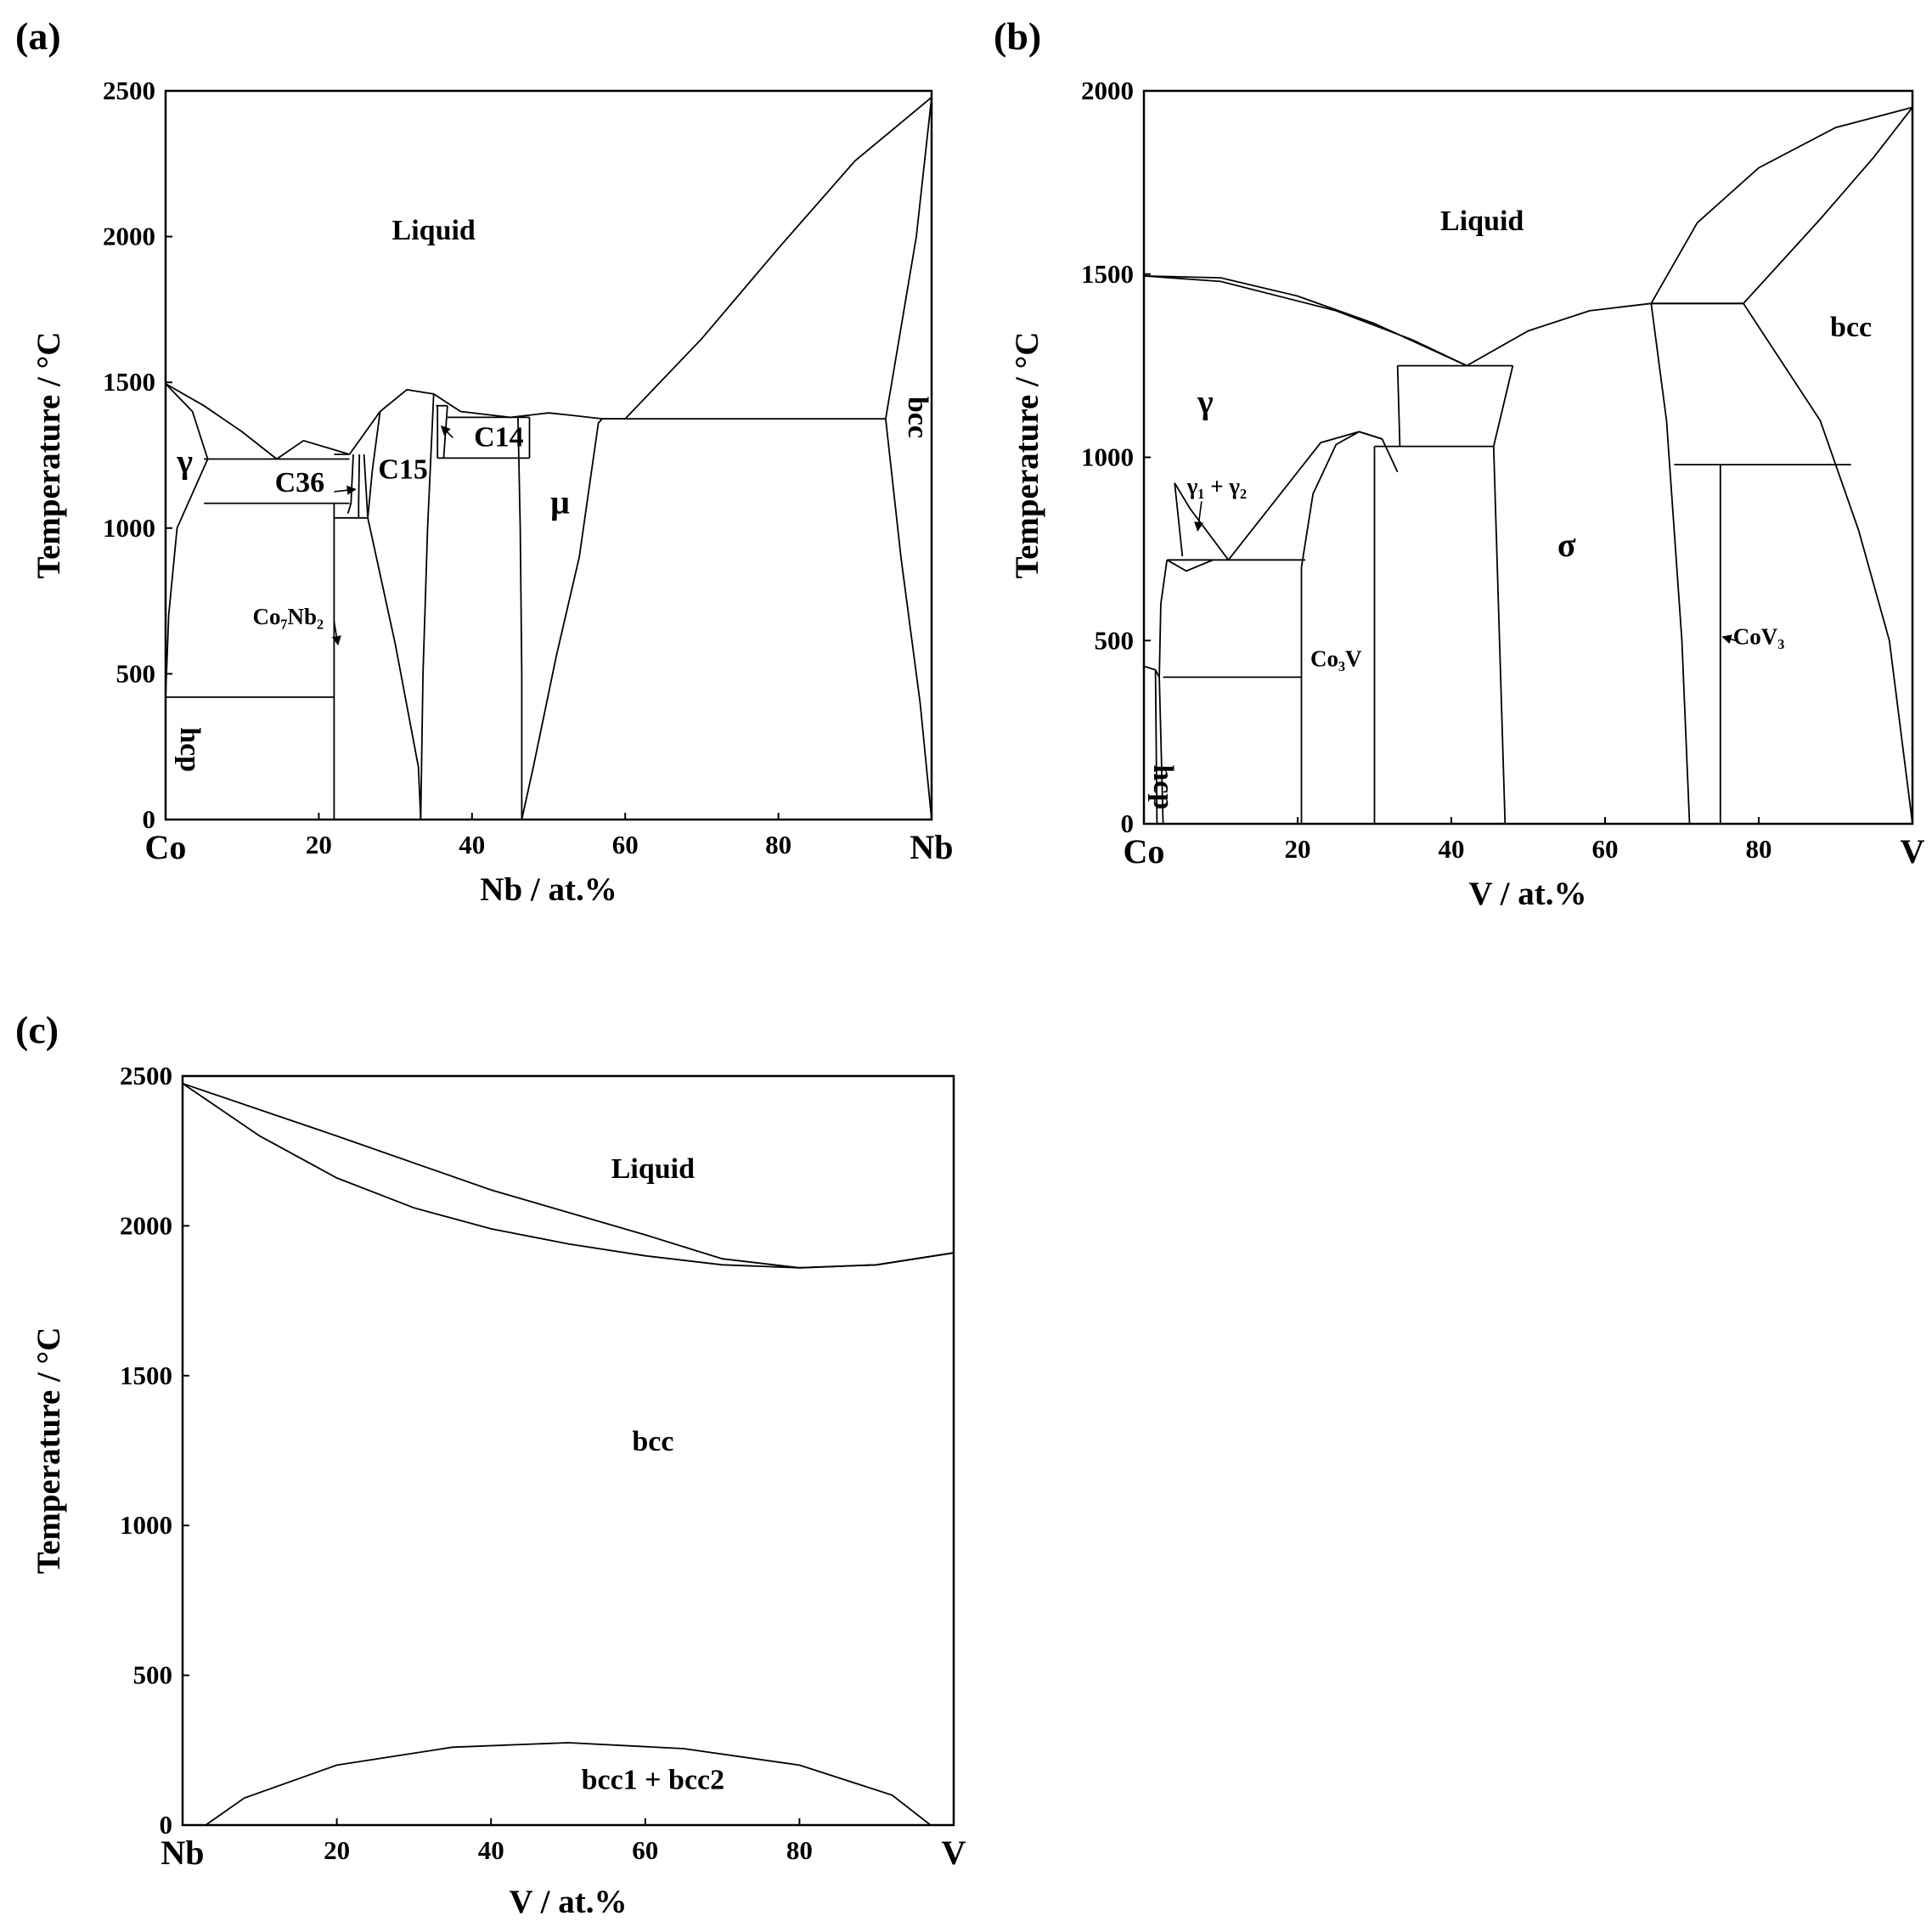 Image resolution: width=1932 pixels, height=1927 pixels. Describe the element at coordinates (149, 819) in the screenshot. I see `y-tick-label: 0` at that location.